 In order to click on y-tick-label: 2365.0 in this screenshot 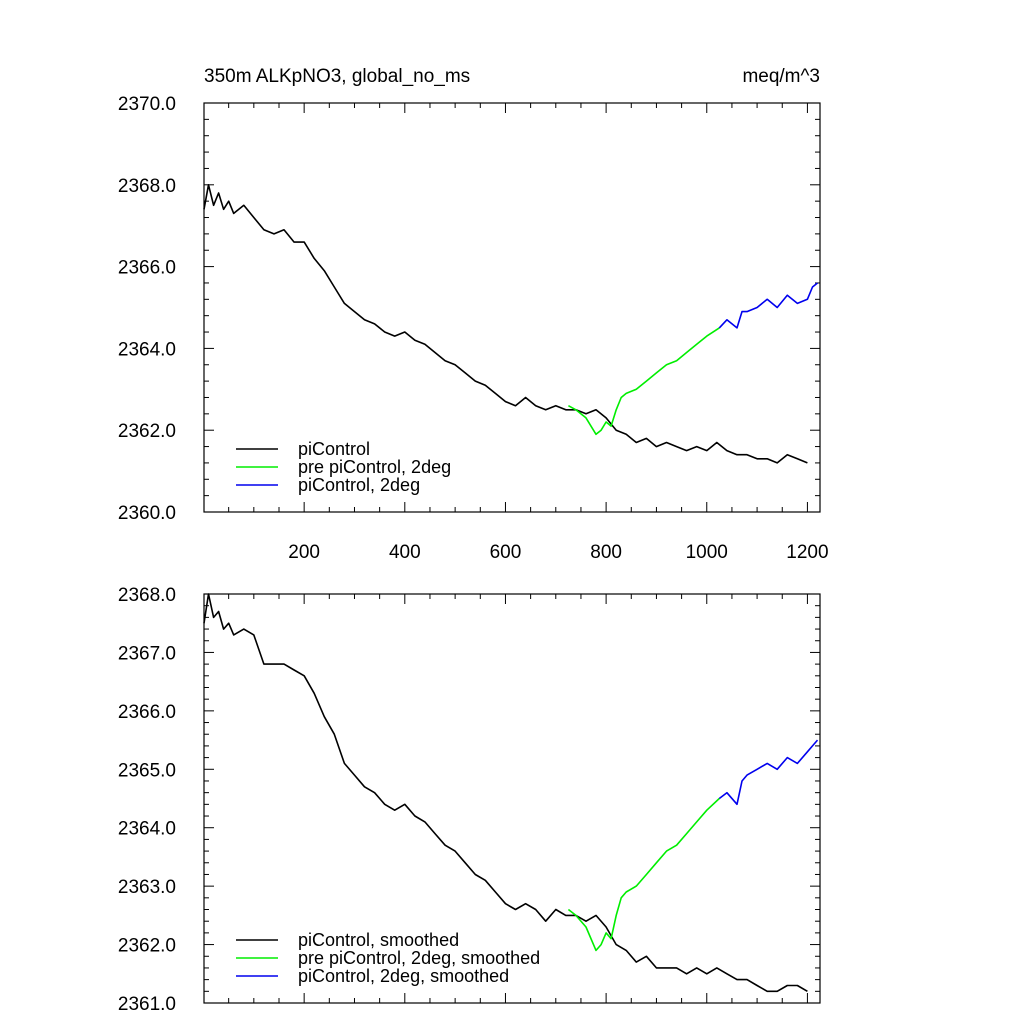, I will do `click(147, 770)`.